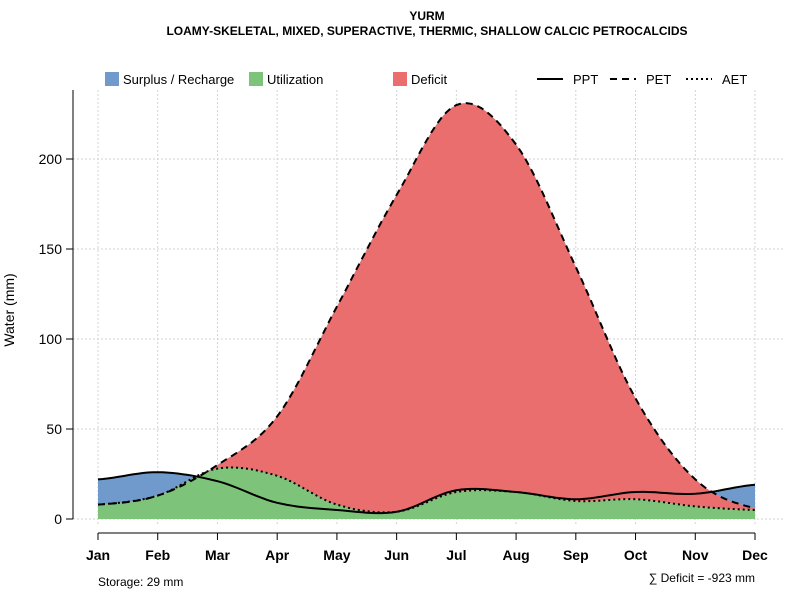 This screenshot has width=800, height=600. I want to click on x-tick-label: Mar, so click(217, 555).